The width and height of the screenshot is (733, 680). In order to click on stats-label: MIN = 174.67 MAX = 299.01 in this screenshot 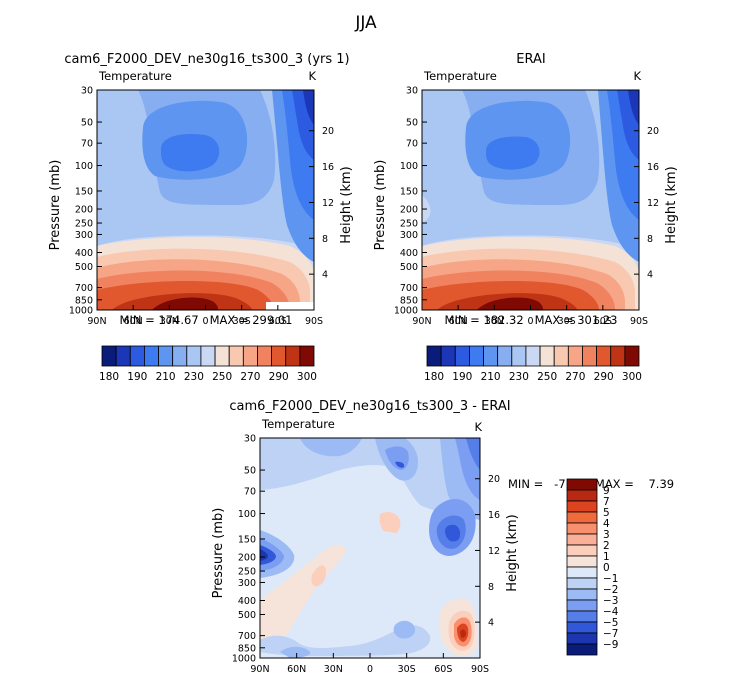, I will do `click(206, 320)`.